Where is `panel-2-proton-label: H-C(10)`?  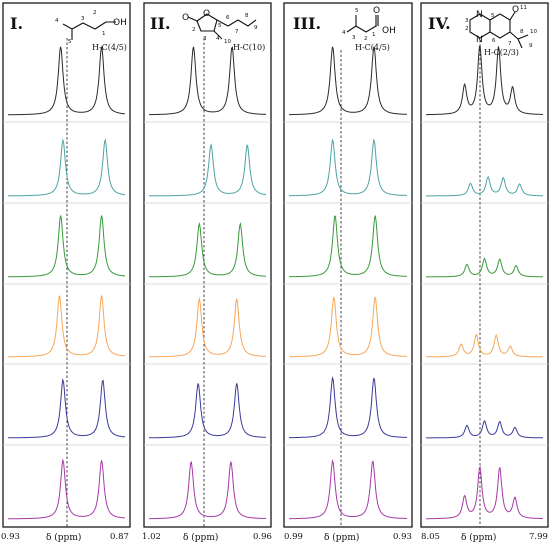
panel-2-proton-label: H-C(10) is located at coordinates (249, 47).